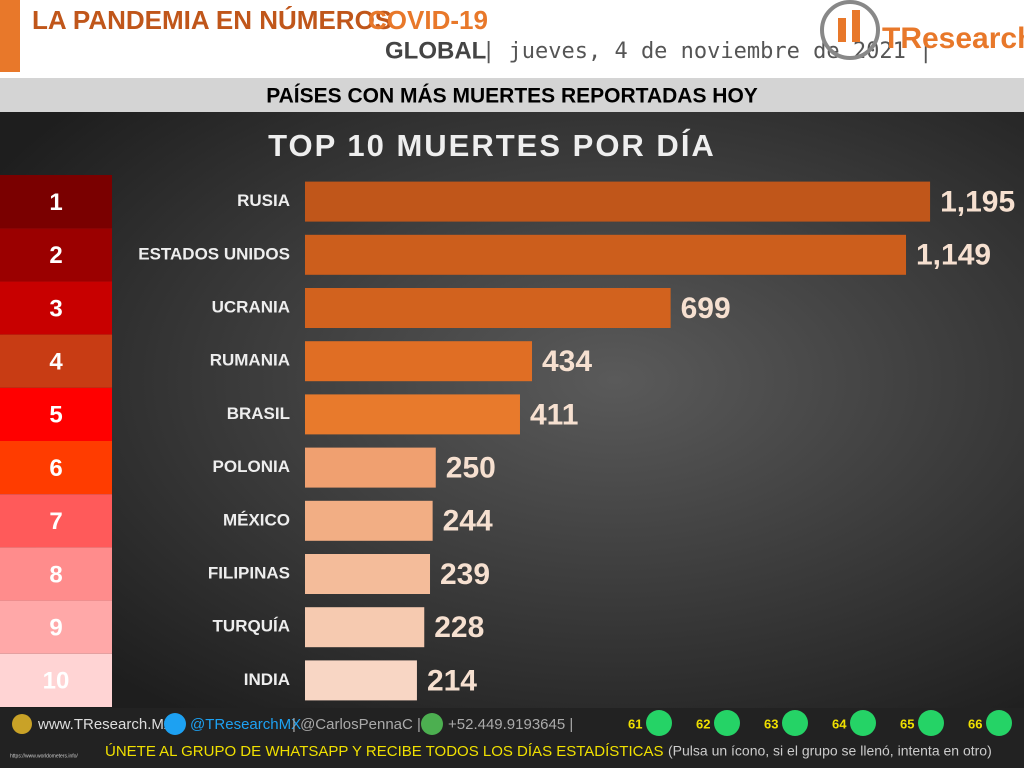  Describe the element at coordinates (44, 756) in the screenshot. I see `footer-source: https://www.worldometers.info/` at that location.